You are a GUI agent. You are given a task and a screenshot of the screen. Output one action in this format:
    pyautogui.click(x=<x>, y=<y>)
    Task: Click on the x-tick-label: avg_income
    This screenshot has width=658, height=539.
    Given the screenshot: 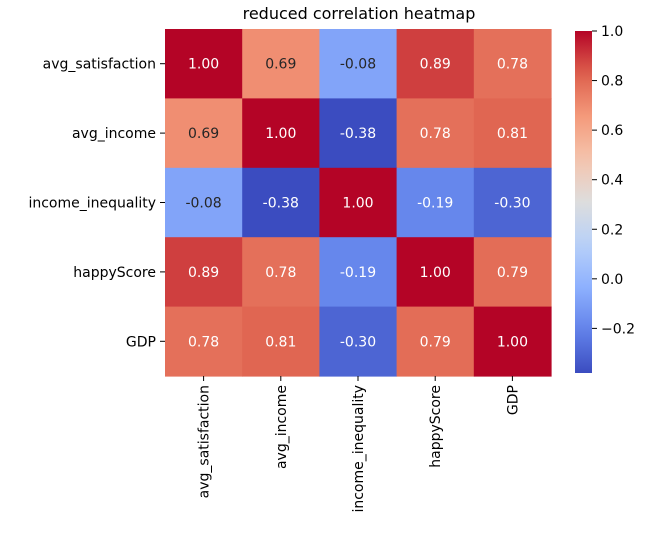 What is the action you would take?
    pyautogui.click(x=282, y=427)
    